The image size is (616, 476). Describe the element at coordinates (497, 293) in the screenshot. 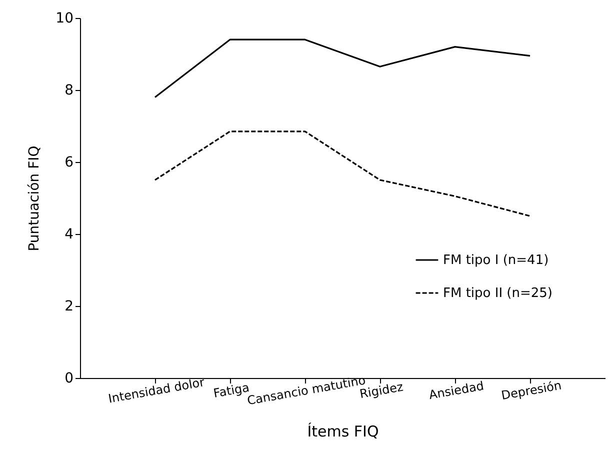

I see `legend-label: FM tipo II (n=25)` at that location.